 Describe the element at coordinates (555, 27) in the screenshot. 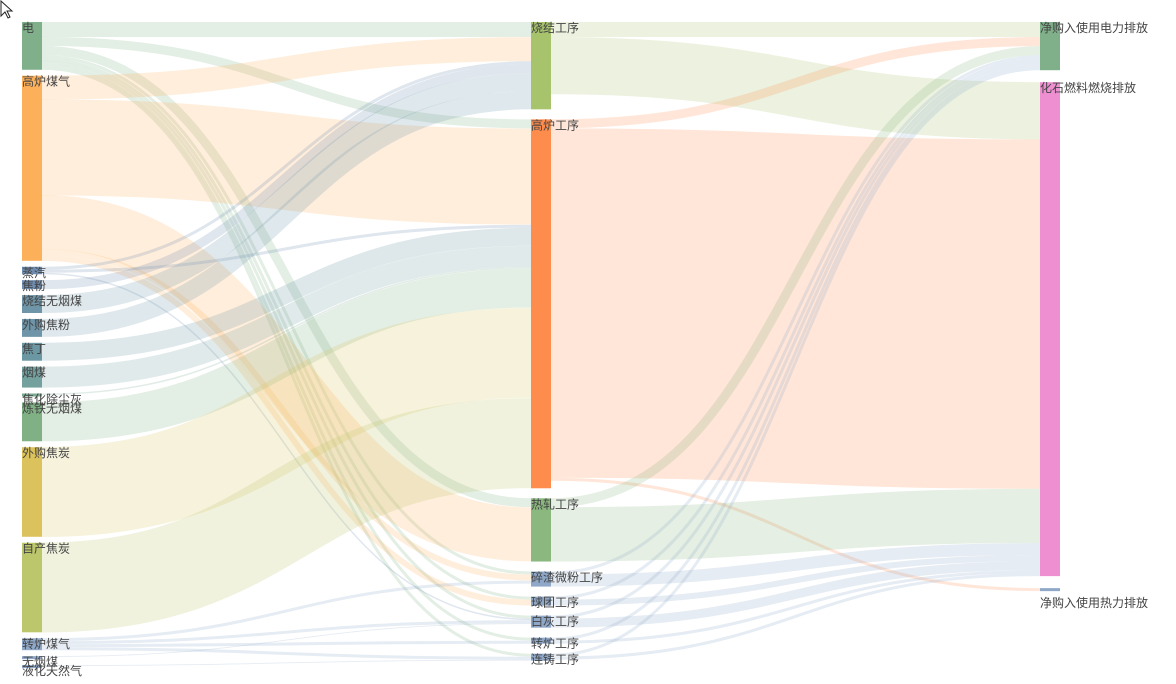

I see `node-label: 烧结工序` at that location.